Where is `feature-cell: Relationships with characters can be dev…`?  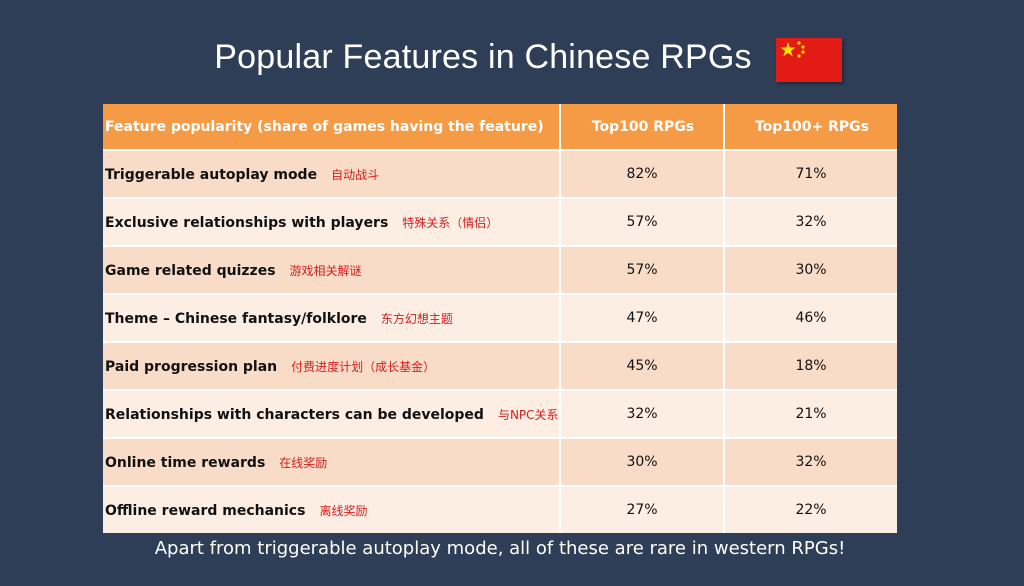
feature-cell: Relationships with characters can be dev… is located at coordinates (332, 413).